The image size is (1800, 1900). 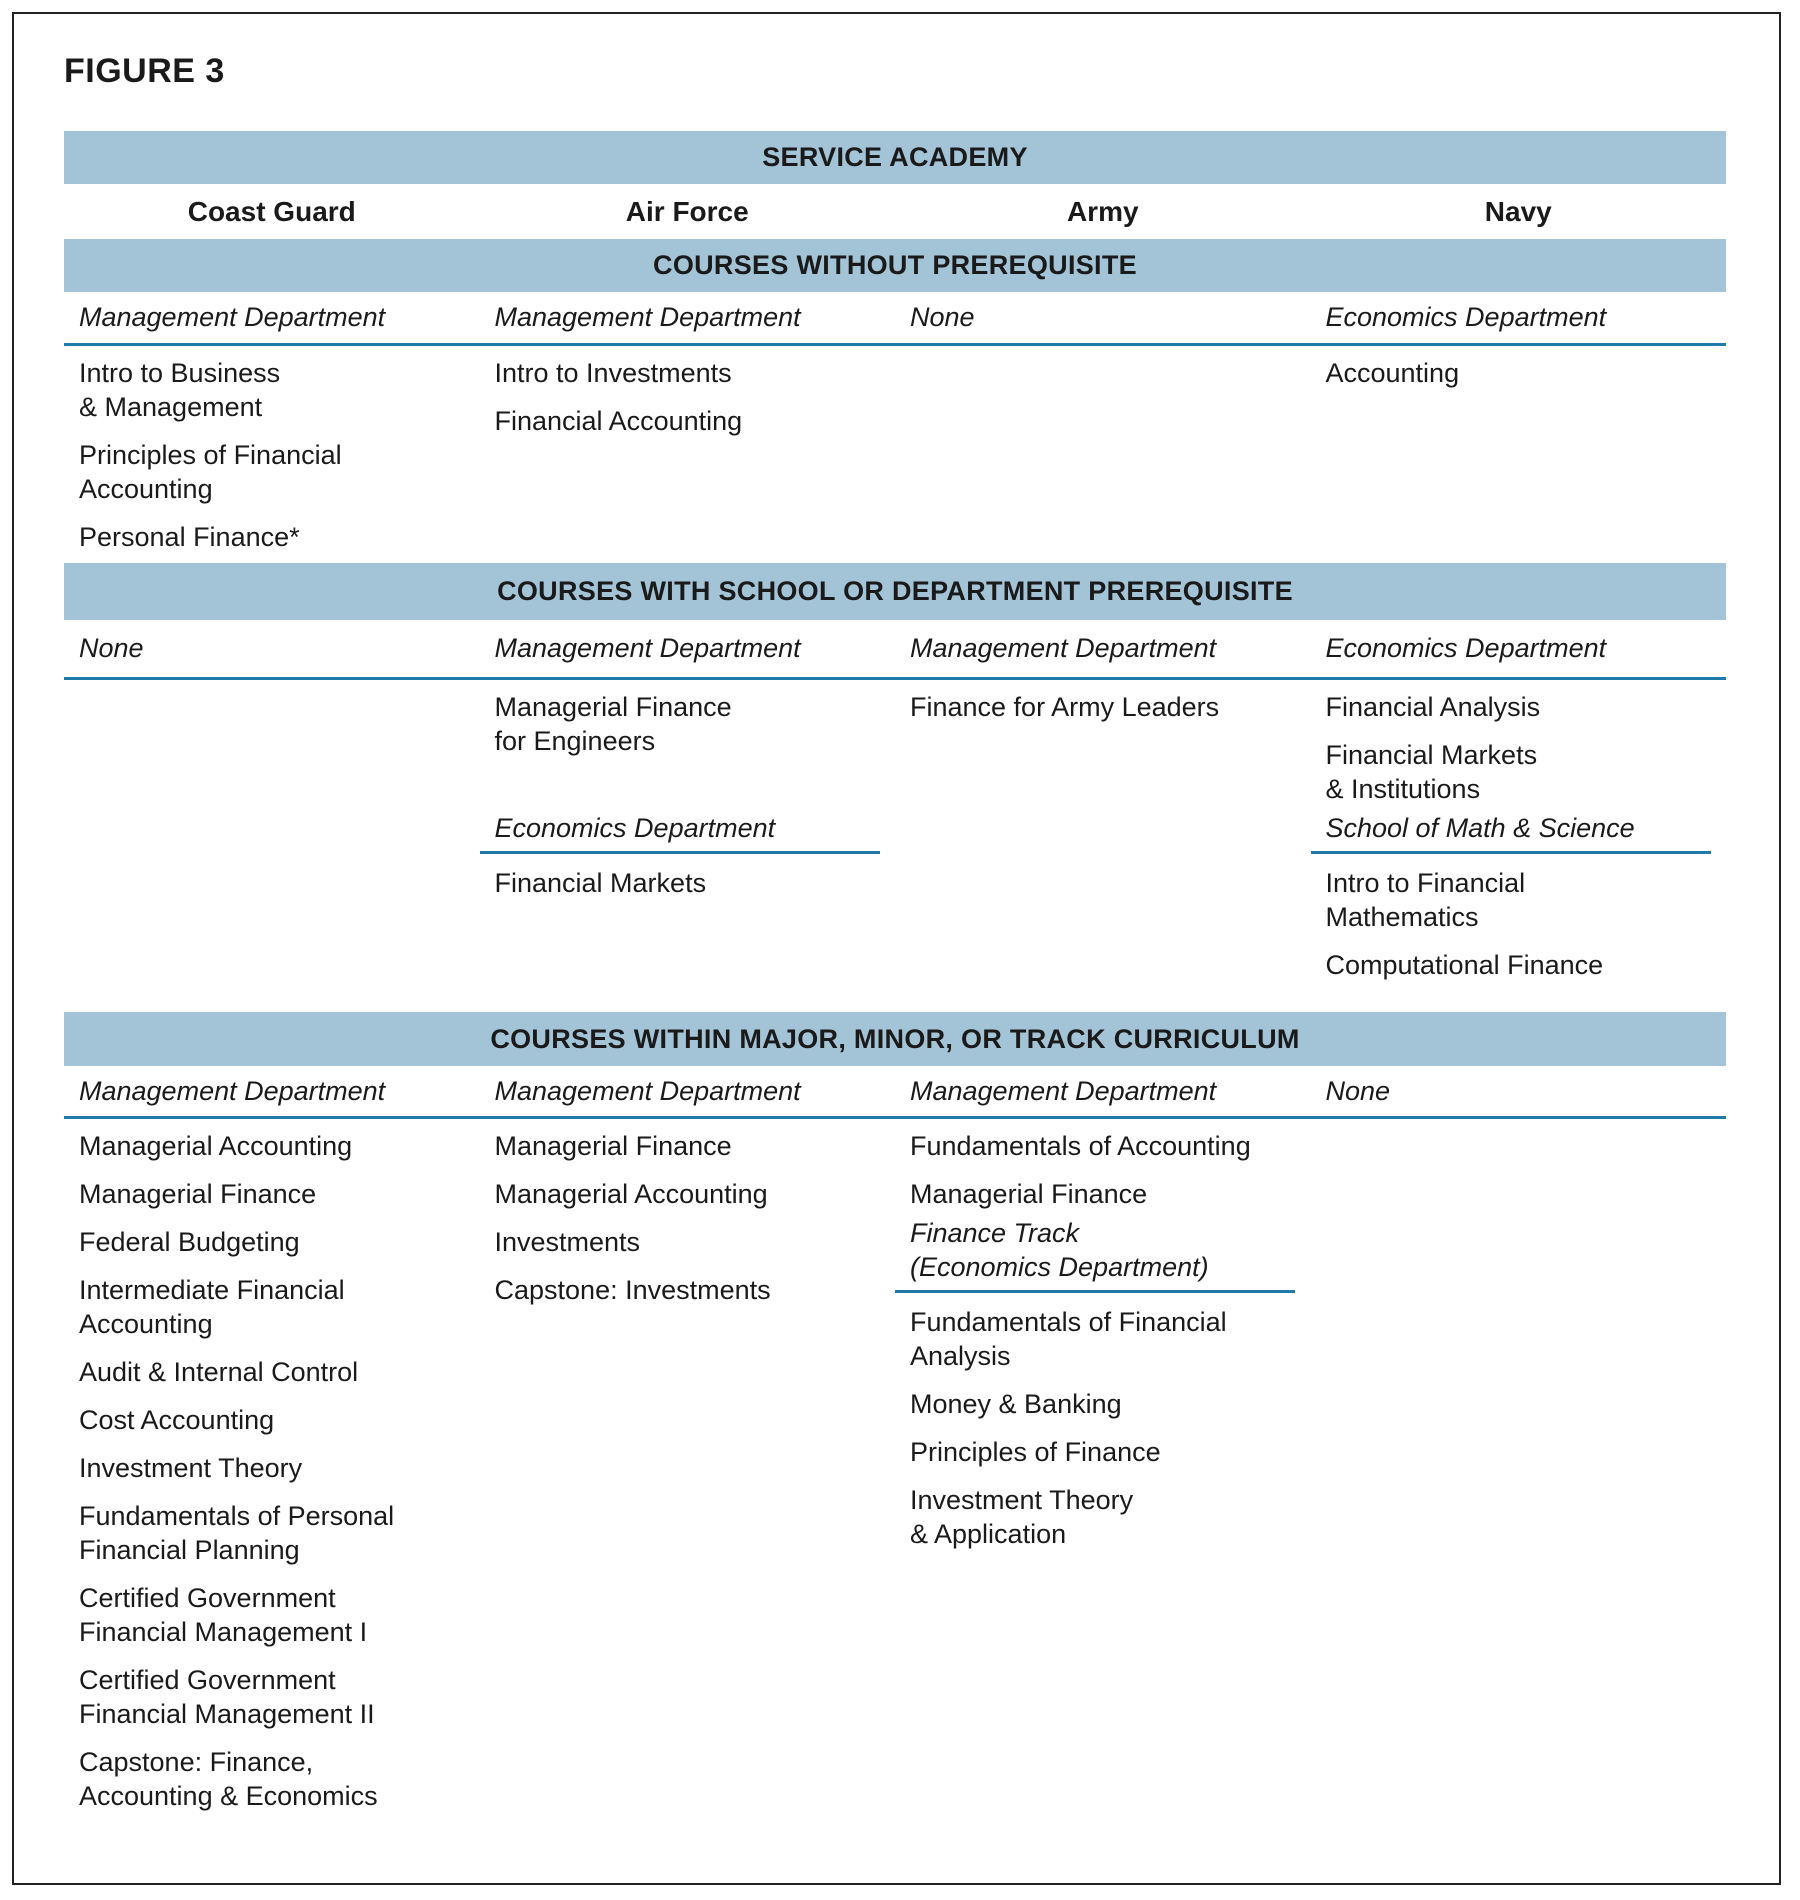 What do you see at coordinates (618, 421) in the screenshot?
I see `course-item: Financial Accounting` at bounding box center [618, 421].